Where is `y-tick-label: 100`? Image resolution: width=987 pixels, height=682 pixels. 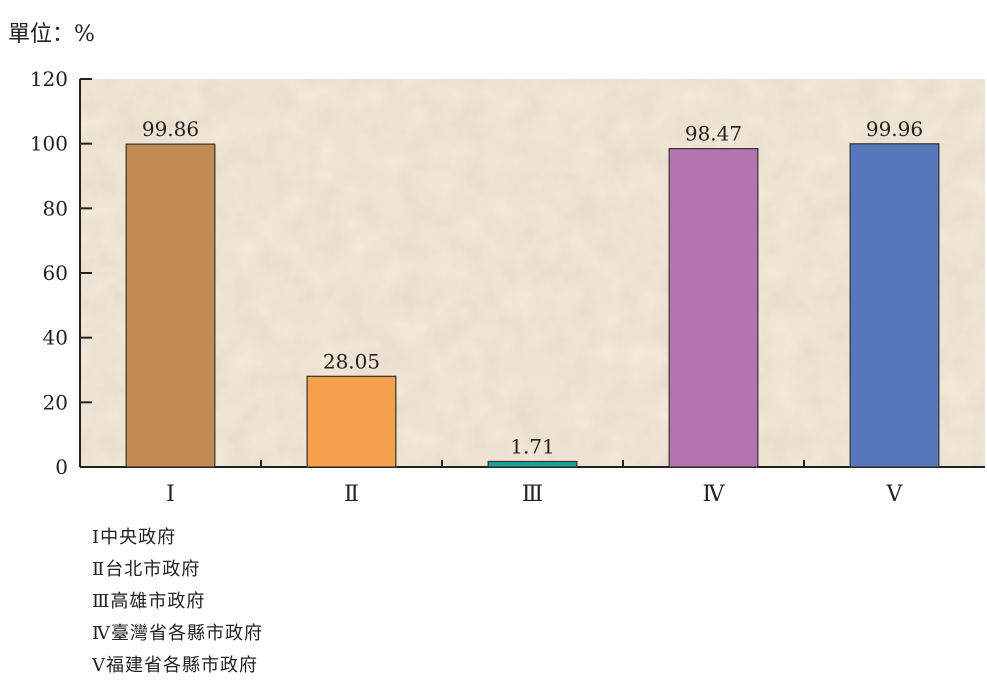 y-tick-label: 100 is located at coordinates (49, 144).